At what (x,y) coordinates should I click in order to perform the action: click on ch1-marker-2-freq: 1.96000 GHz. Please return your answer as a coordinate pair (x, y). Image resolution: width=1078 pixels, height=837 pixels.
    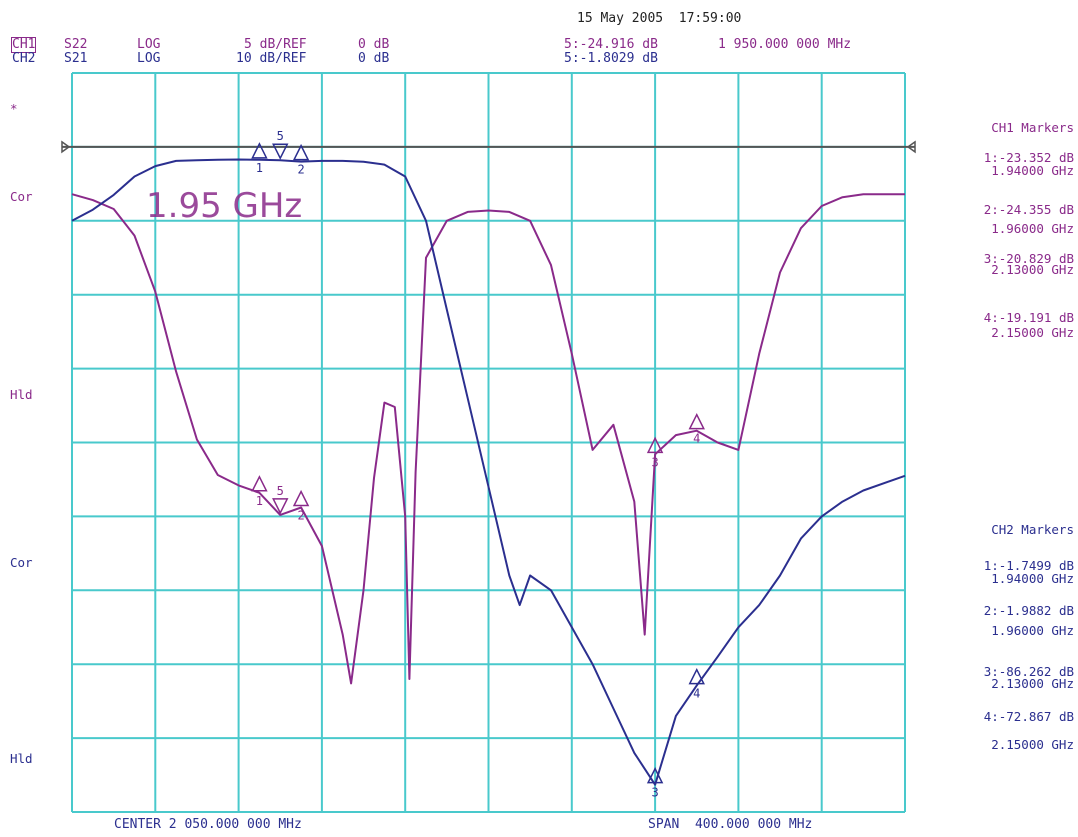
    Looking at the image, I should click on (1032, 228).